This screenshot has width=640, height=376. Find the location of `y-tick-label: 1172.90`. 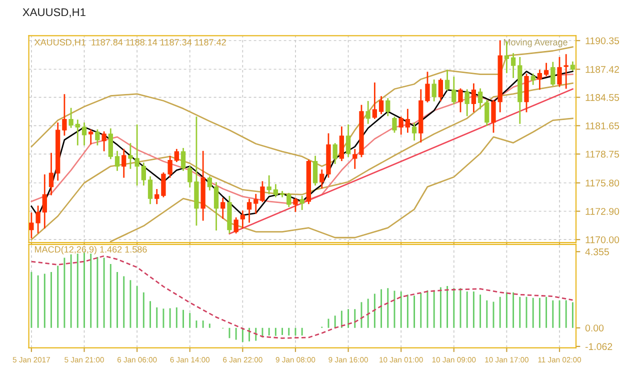

y-tick-label: 1172.90 is located at coordinates (603, 211).